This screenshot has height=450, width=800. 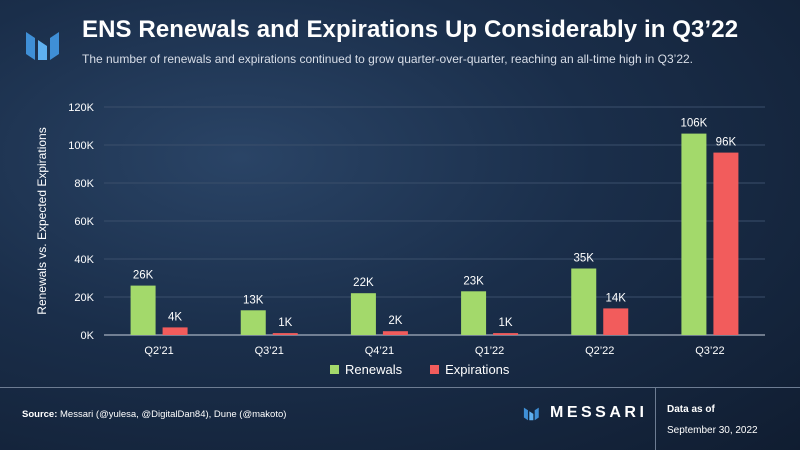 What do you see at coordinates (419, 369) in the screenshot?
I see `chart-legend: Renewals Expirations` at bounding box center [419, 369].